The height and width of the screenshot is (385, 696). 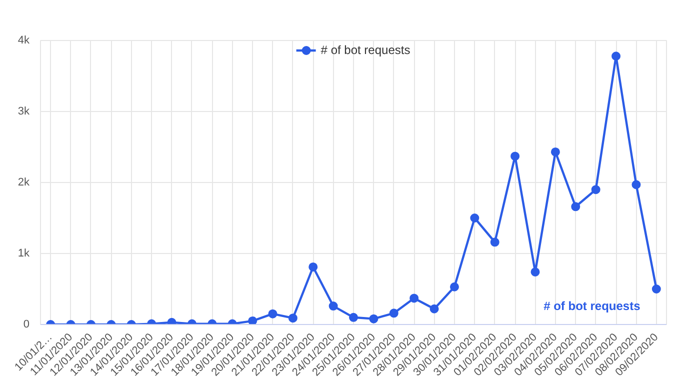 I want to click on annotation: # of bot requests, so click(x=592, y=306).